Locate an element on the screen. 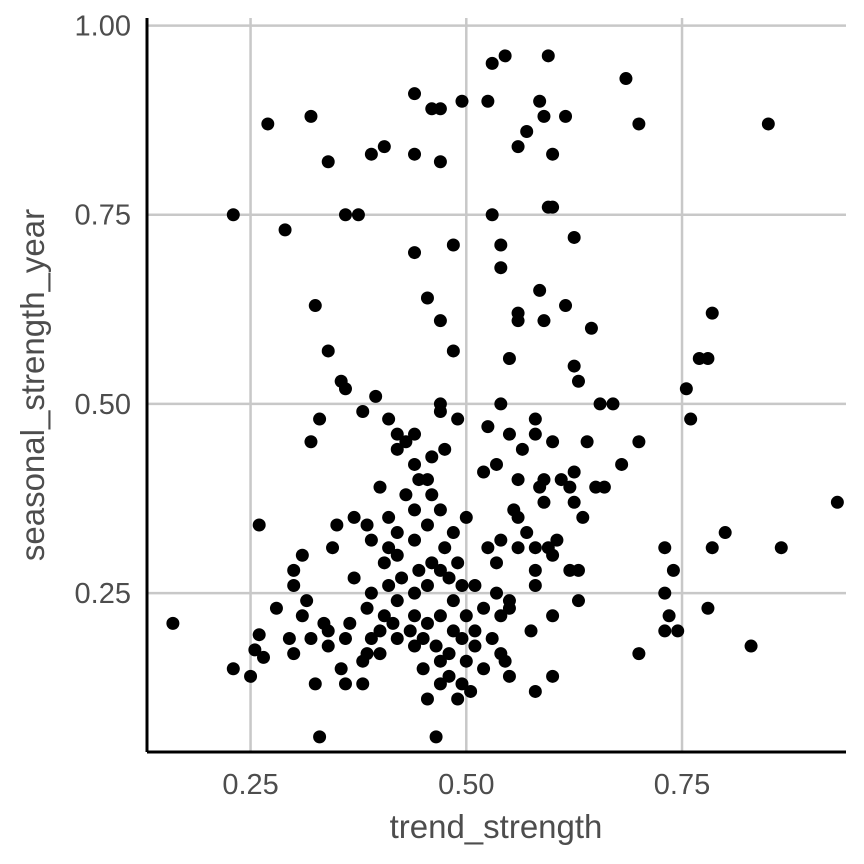 This screenshot has height=864, width=864. y-tick-label: 0.25 is located at coordinates (103, 594).